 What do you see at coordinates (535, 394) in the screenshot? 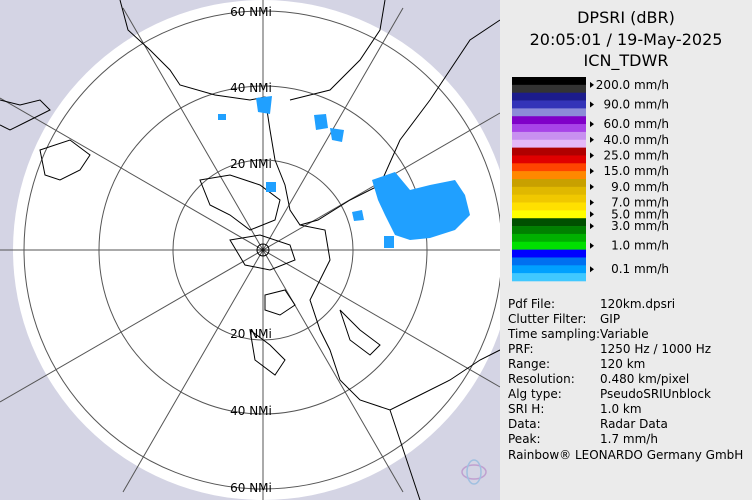
I see `info-key: Alg type:` at bounding box center [535, 394].